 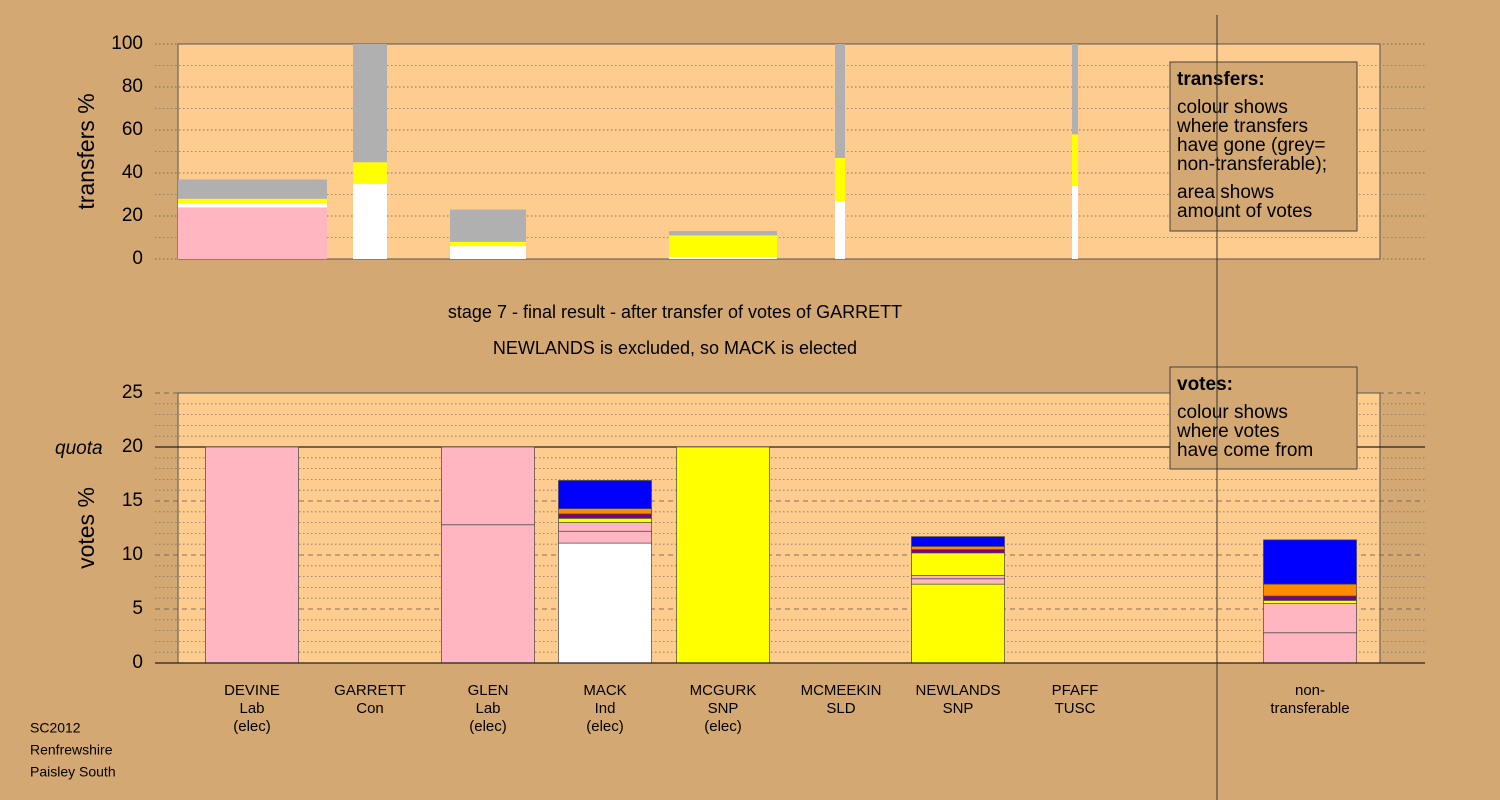 I want to click on y-tick-label: 5, so click(x=137, y=608).